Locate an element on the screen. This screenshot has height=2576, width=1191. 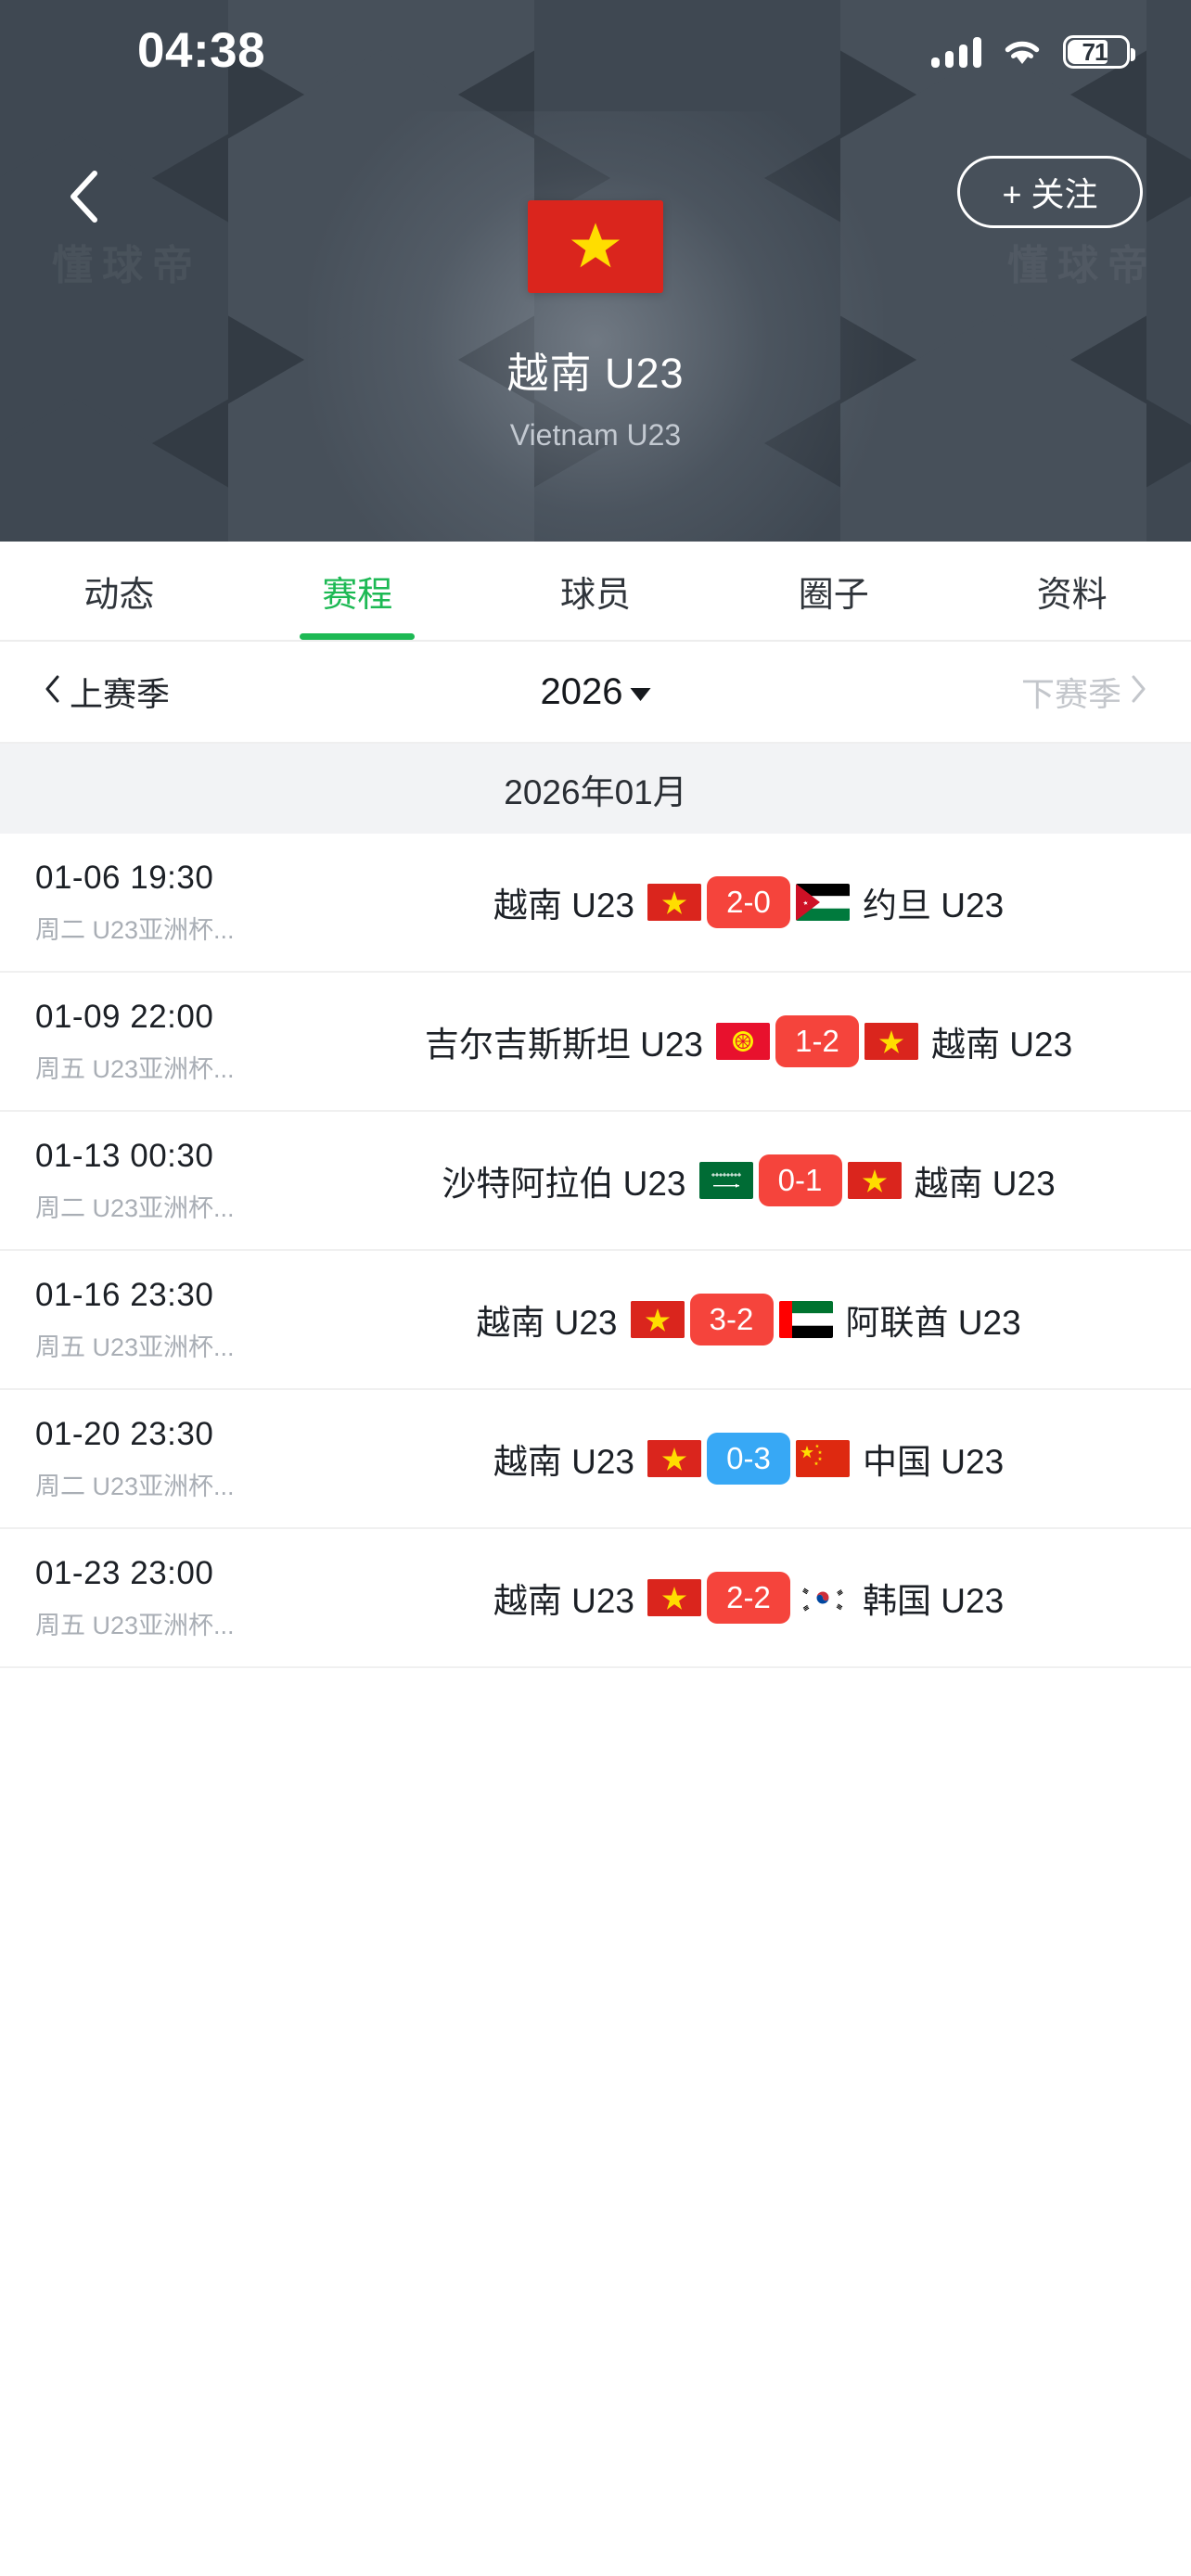
home-team-name: 沙特阿拉伯 U23 is located at coordinates (564, 1184).